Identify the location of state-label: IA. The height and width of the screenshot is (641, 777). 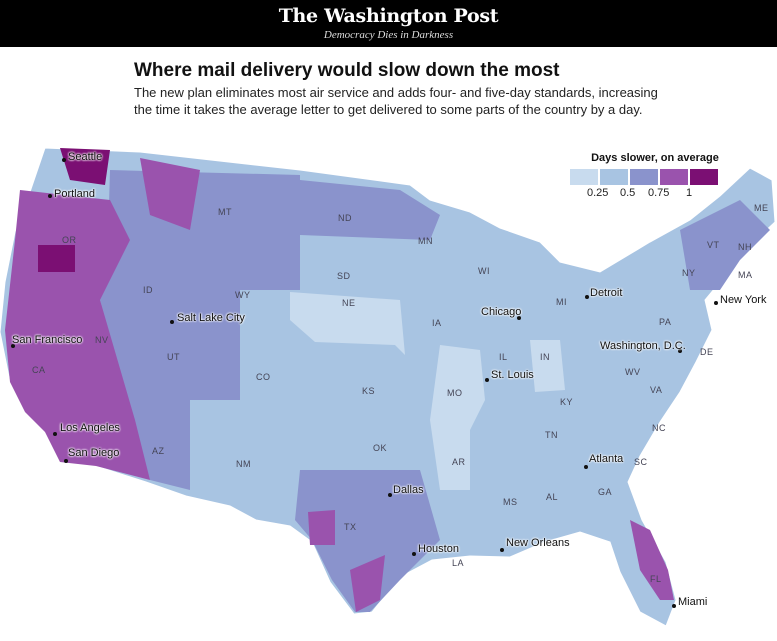
(437, 323).